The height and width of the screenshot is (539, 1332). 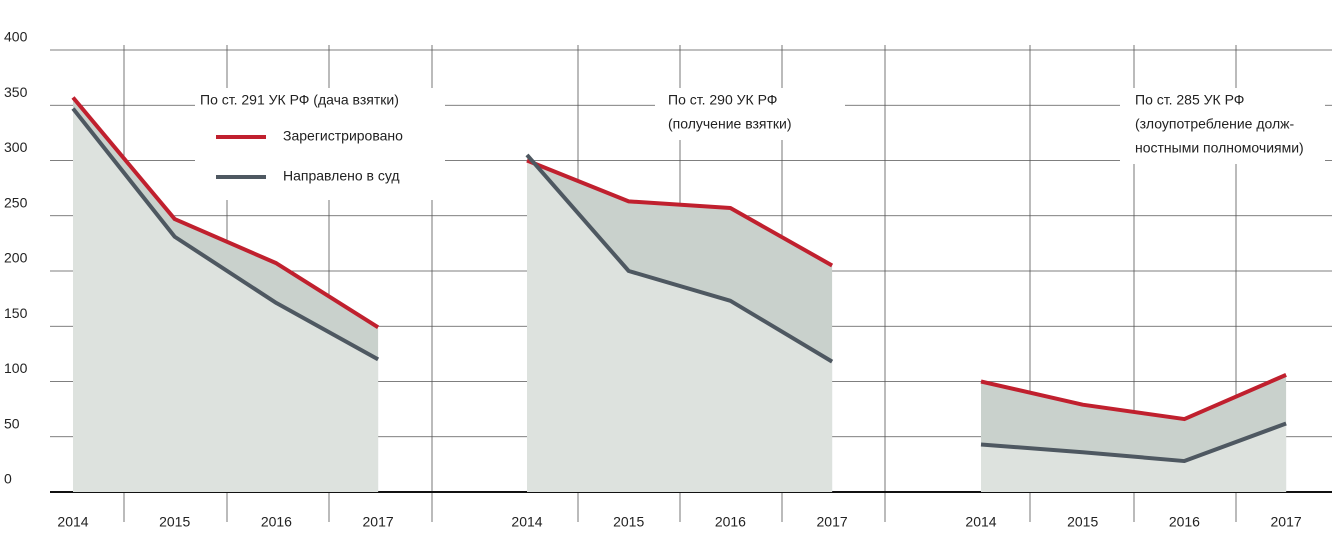 What do you see at coordinates (16, 368) in the screenshot?
I see `y-tick-label: 100` at bounding box center [16, 368].